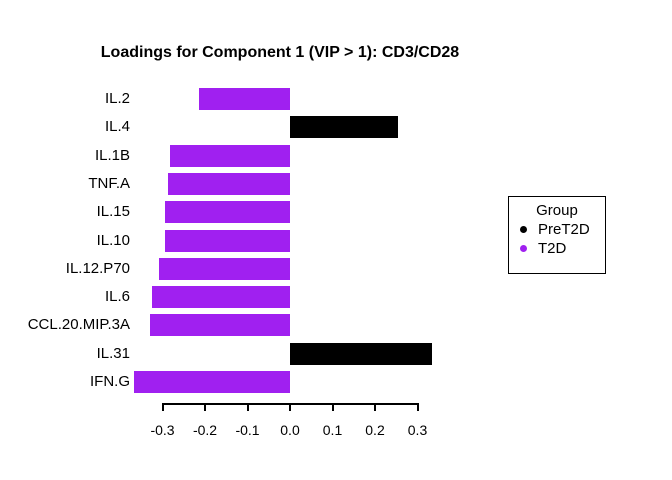  What do you see at coordinates (220, 297) in the screenshot?
I see `bar-IL.6` at bounding box center [220, 297].